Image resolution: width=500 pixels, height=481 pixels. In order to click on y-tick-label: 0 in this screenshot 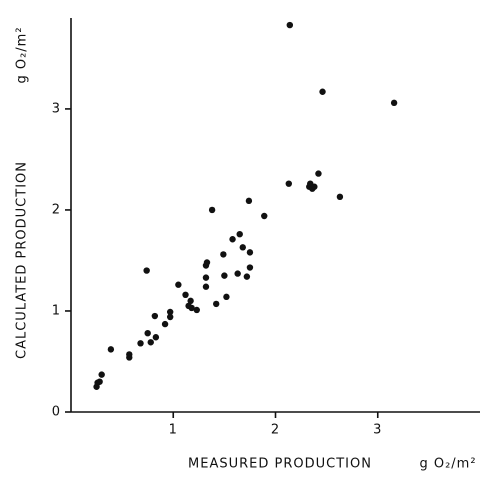, I will do `click(56, 412)`.